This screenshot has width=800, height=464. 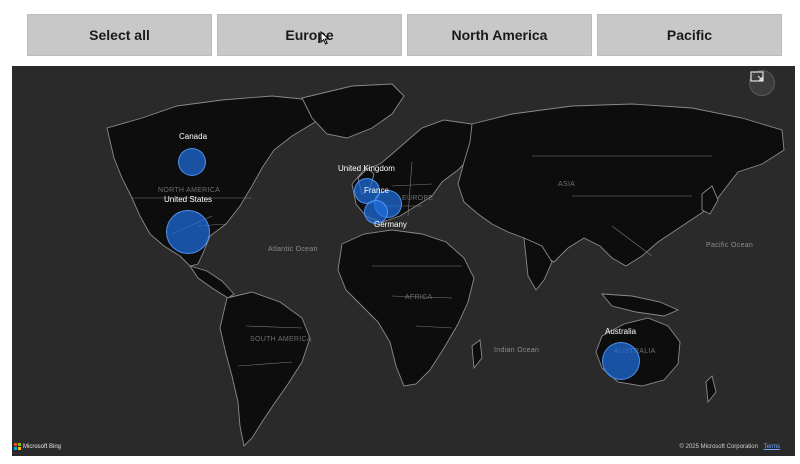 I want to click on filter-button-row: Select all Europe North America Pacific, so click(x=400, y=33).